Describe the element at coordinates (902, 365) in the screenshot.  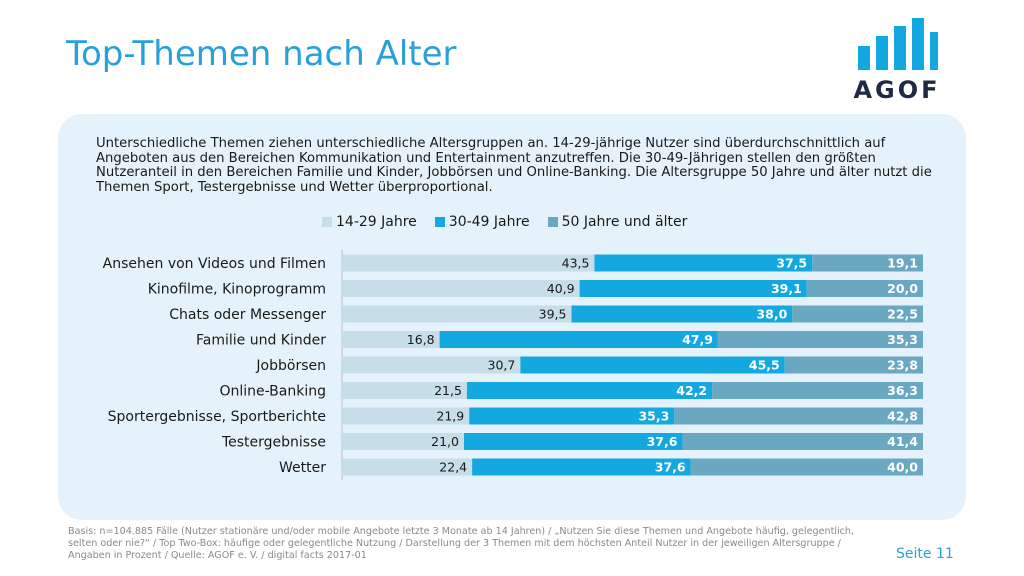
I see `data-label: 23,8` at that location.